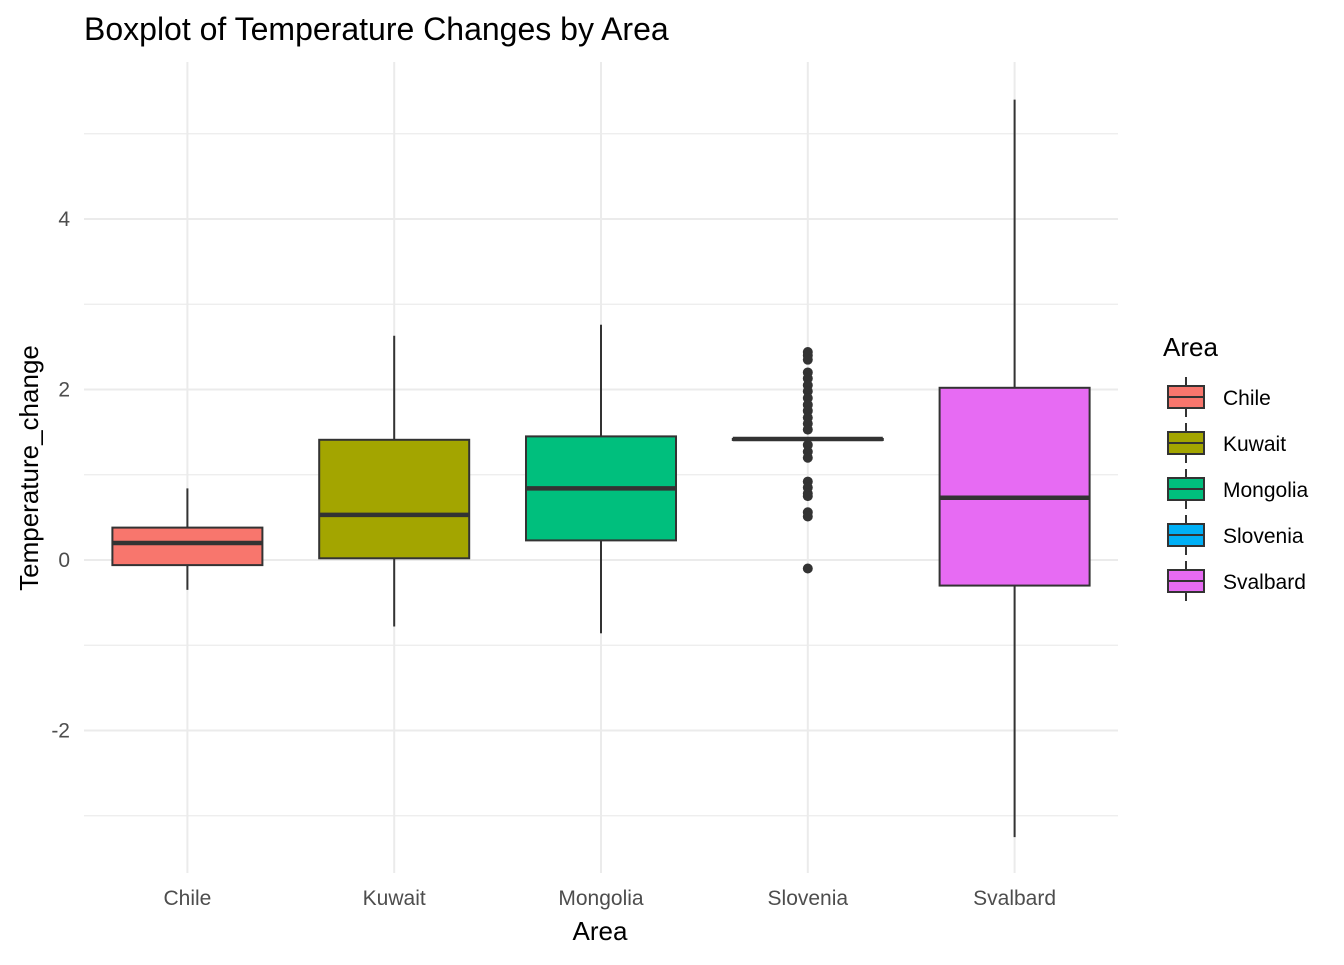  I want to click on y-axis-ticks: -2 0 2 4, so click(60, 475).